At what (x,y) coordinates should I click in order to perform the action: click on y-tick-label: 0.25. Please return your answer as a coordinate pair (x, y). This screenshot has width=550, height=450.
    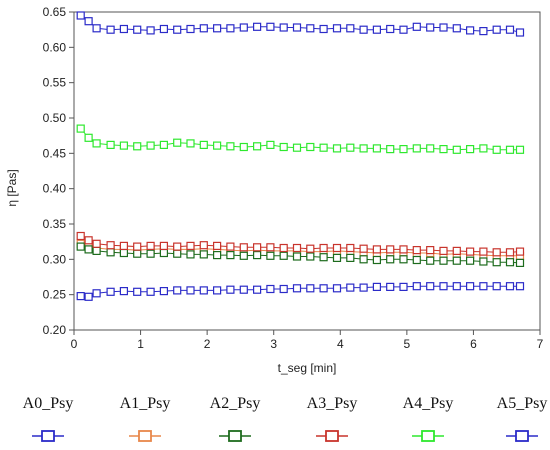
    Looking at the image, I should click on (55, 295).